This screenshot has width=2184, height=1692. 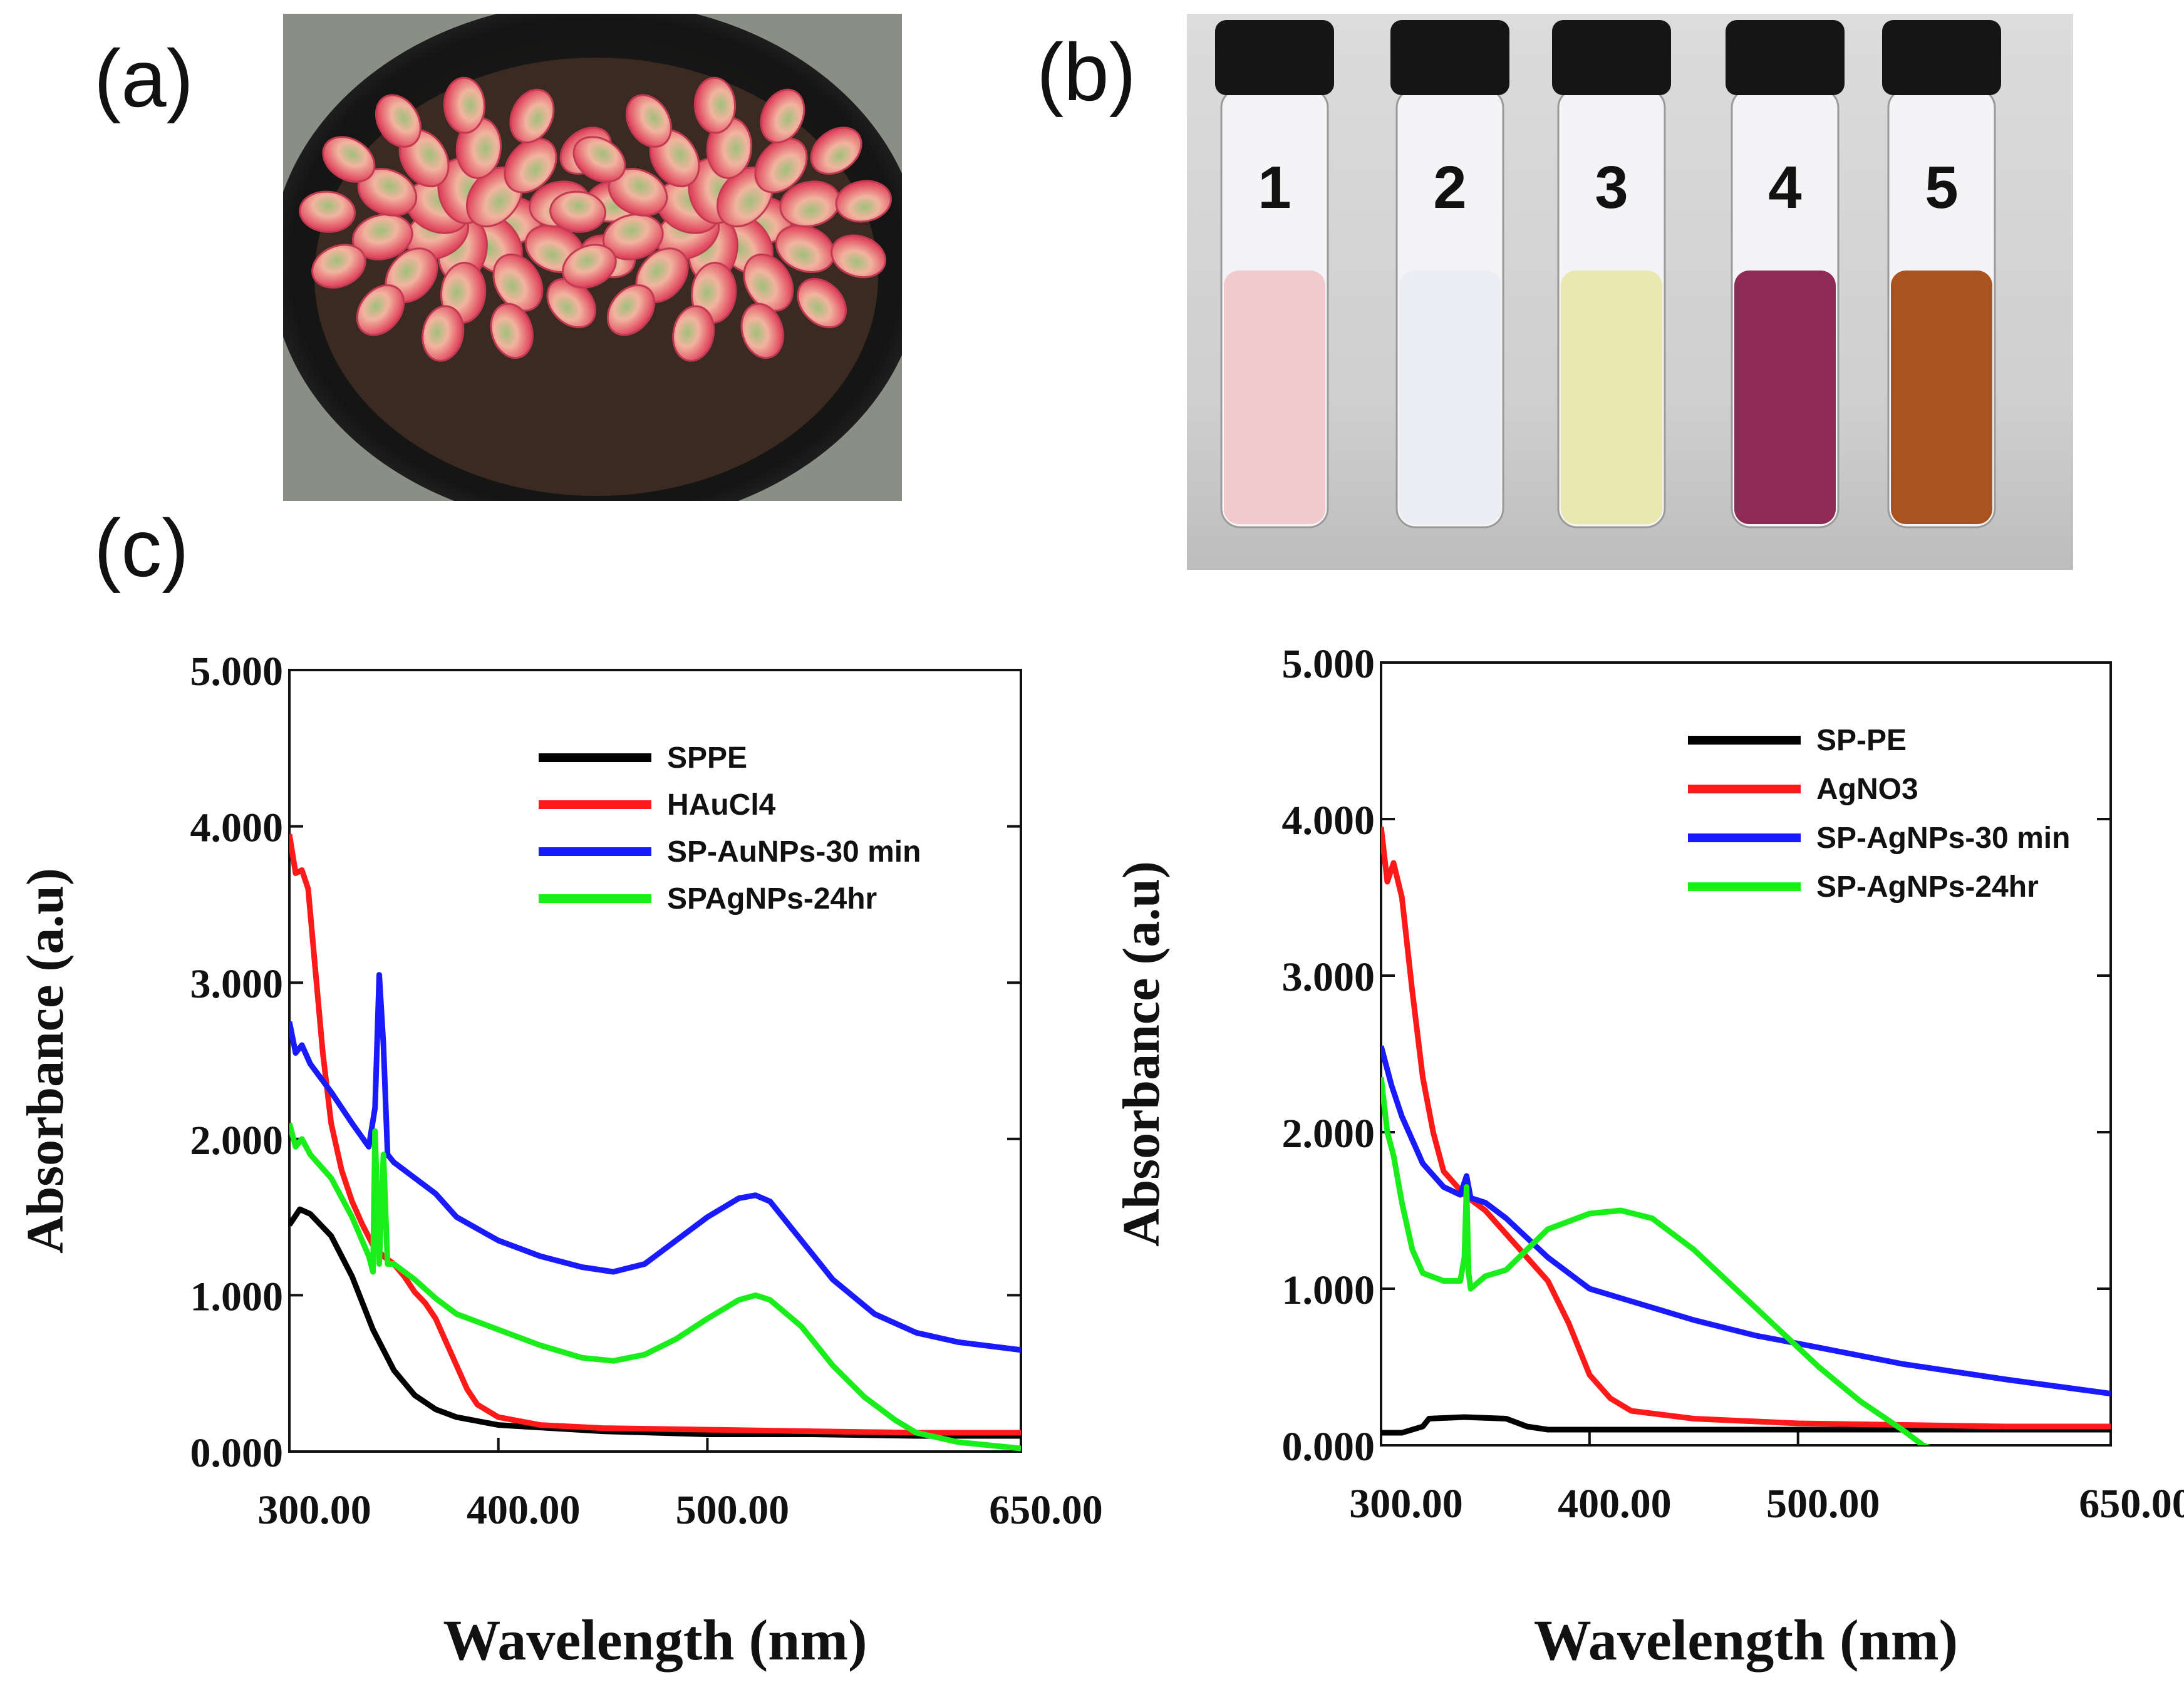 What do you see at coordinates (1942, 188) in the screenshot?
I see `vial-number: 5` at bounding box center [1942, 188].